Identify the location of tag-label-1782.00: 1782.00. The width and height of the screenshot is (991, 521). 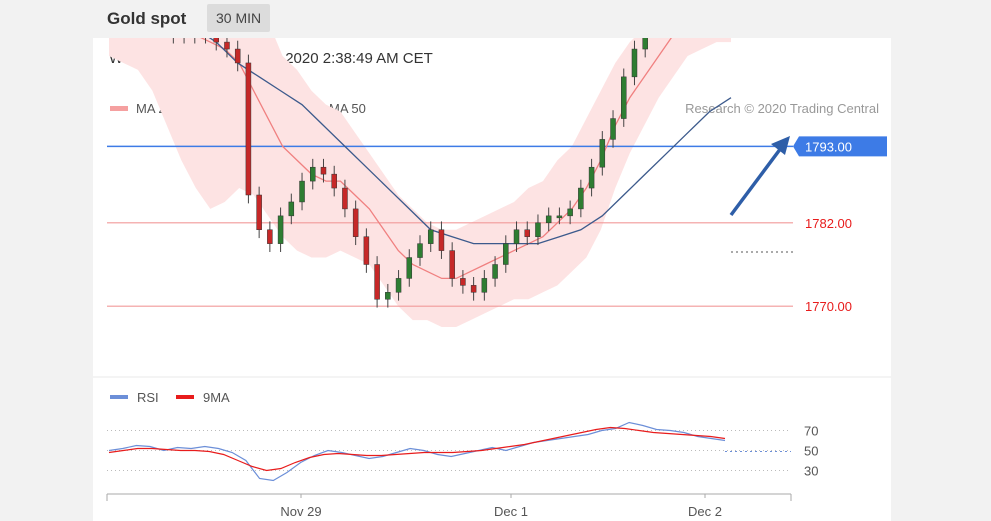
(828, 223).